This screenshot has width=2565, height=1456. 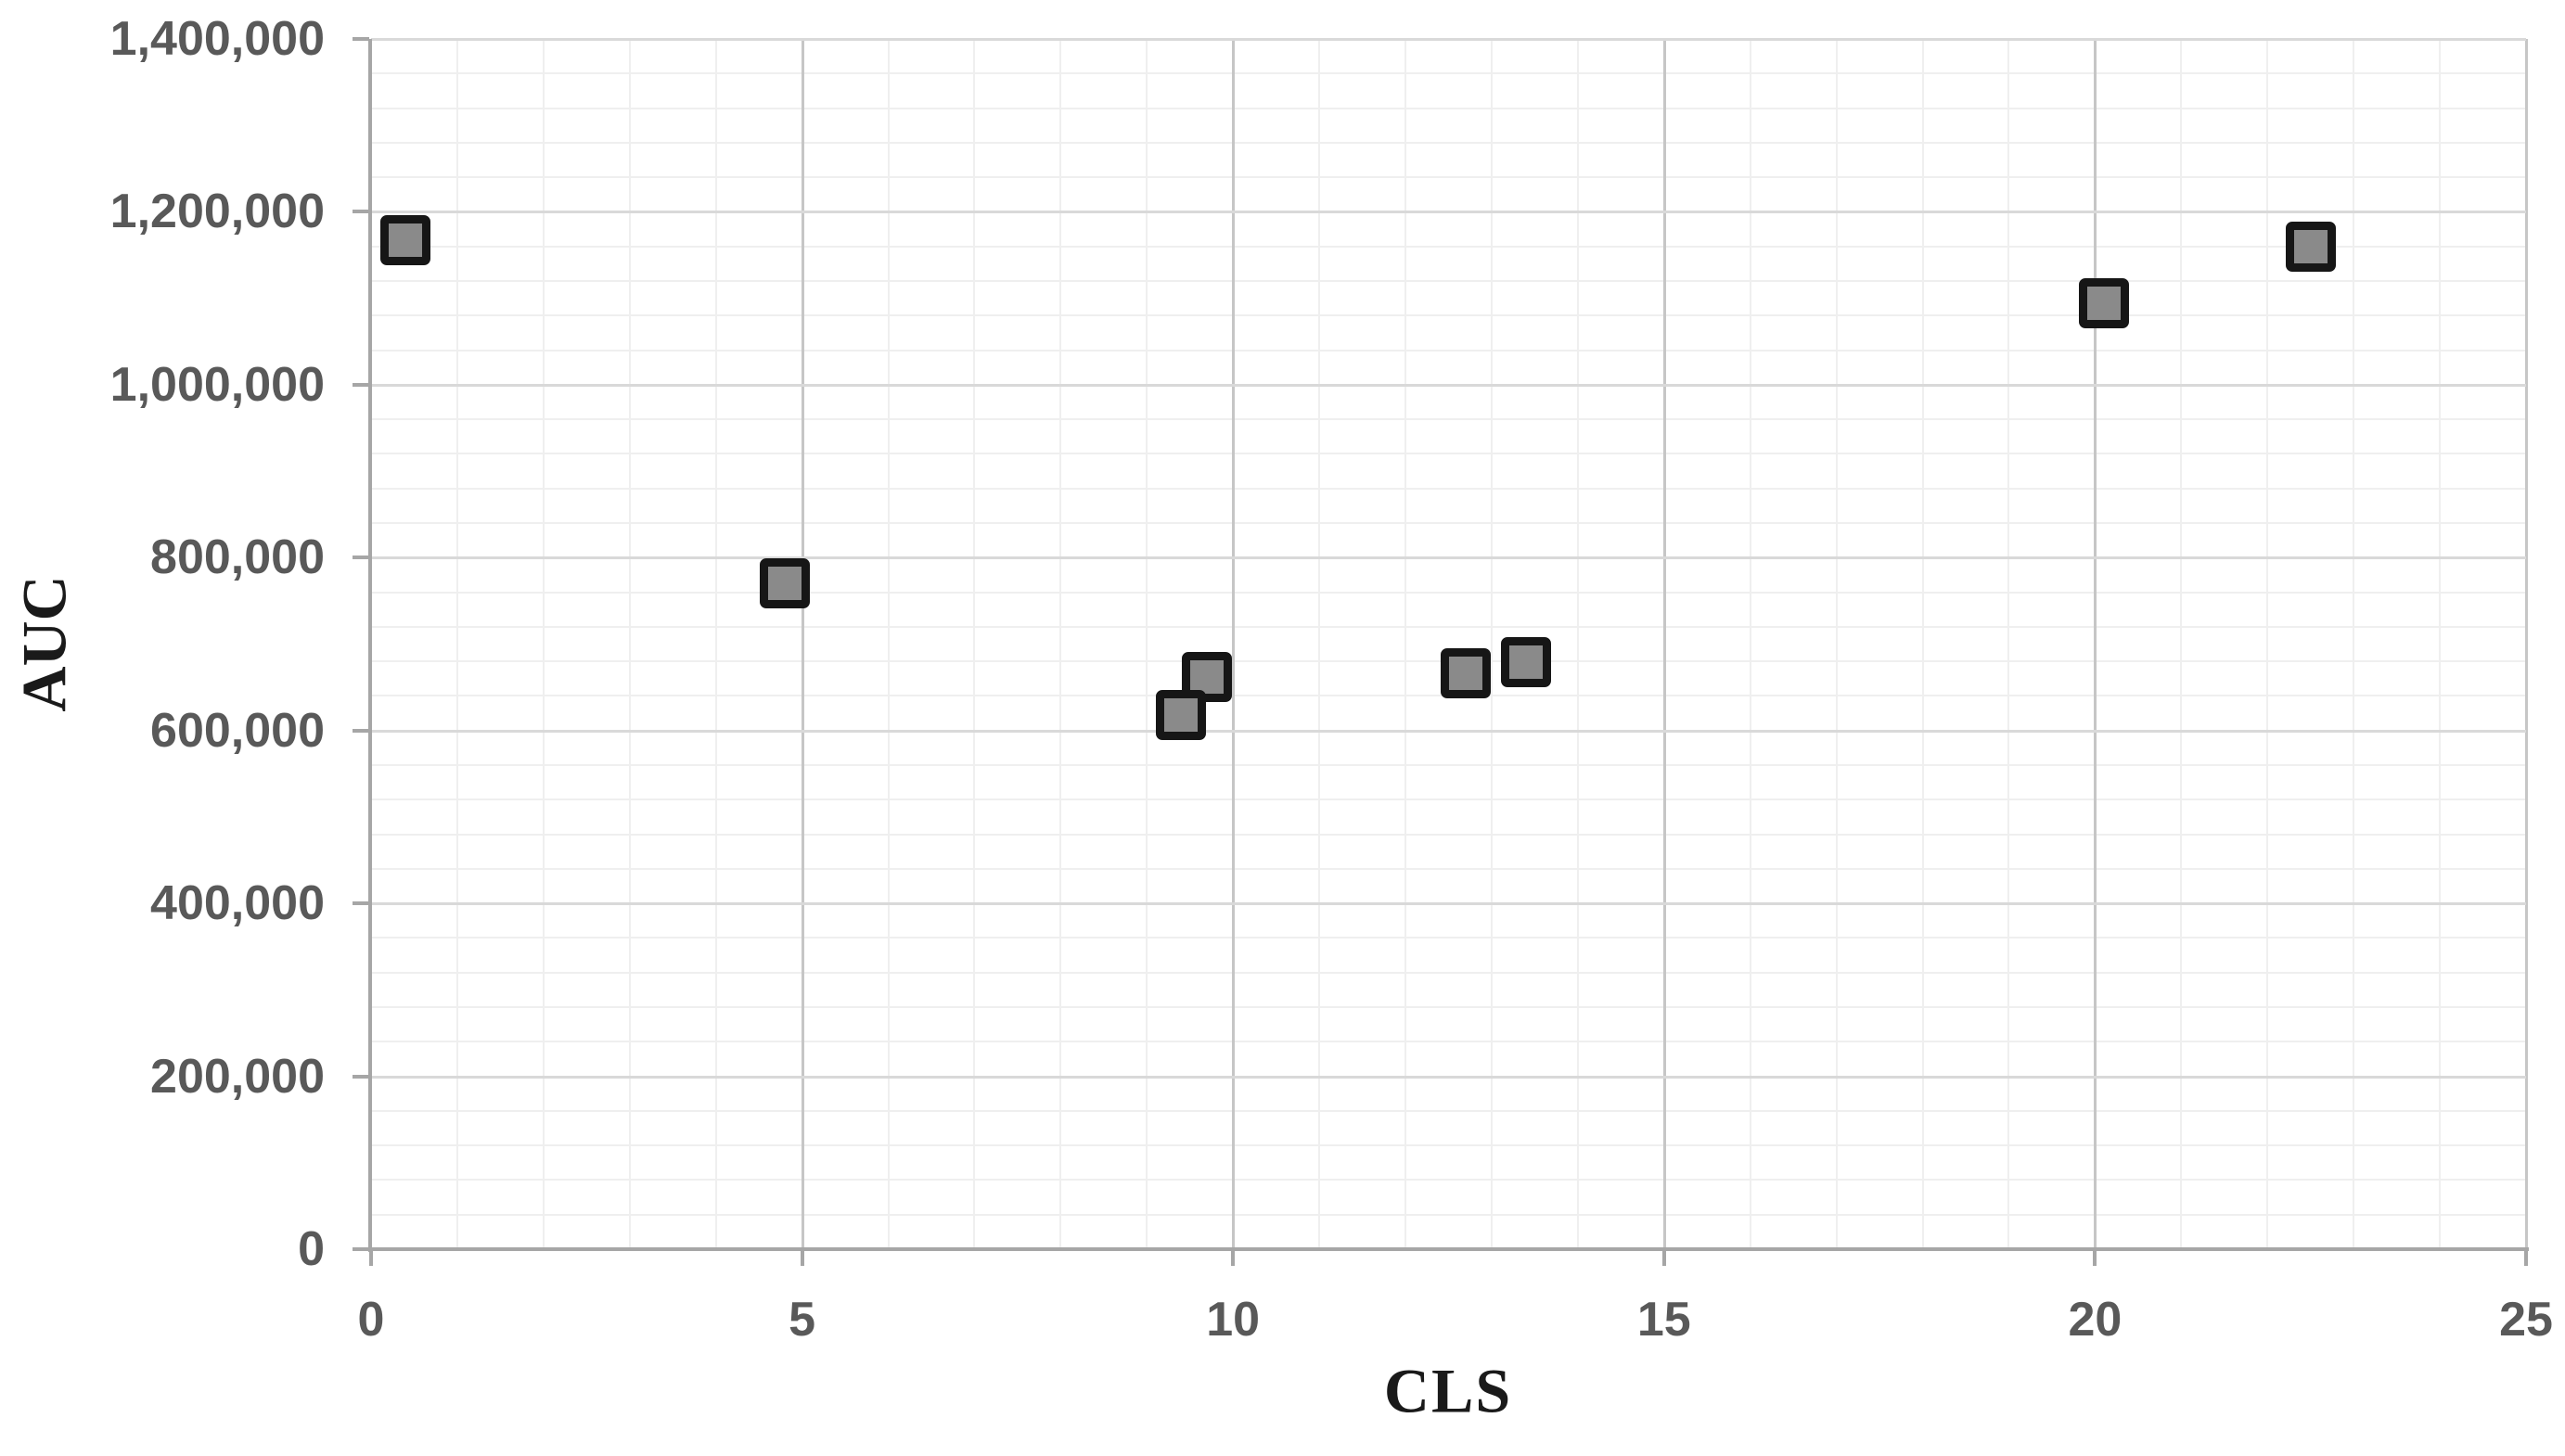 I want to click on y-tick-label: 1,400,000, so click(x=217, y=39).